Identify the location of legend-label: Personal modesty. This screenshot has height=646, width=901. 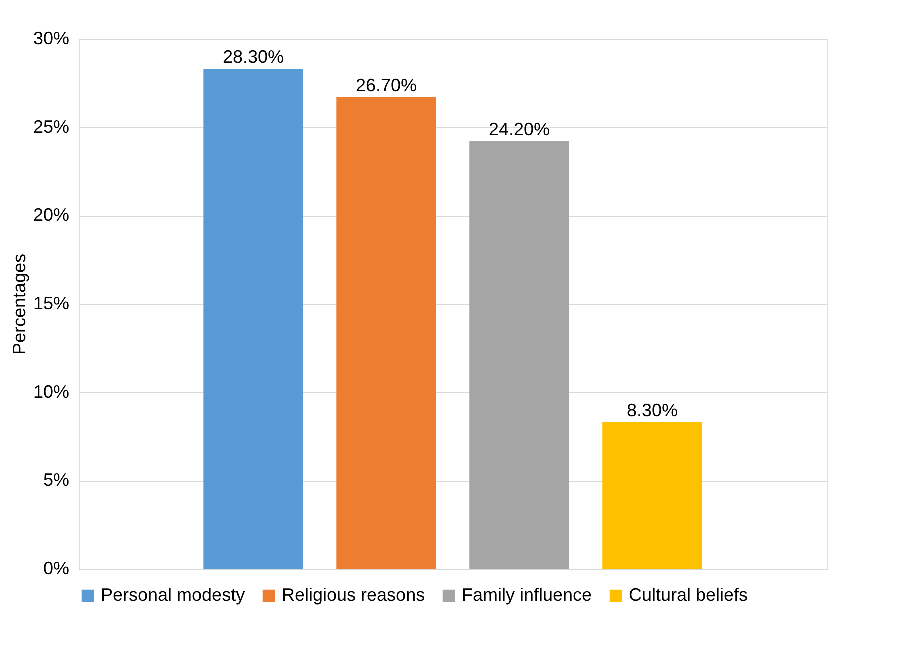
(173, 595).